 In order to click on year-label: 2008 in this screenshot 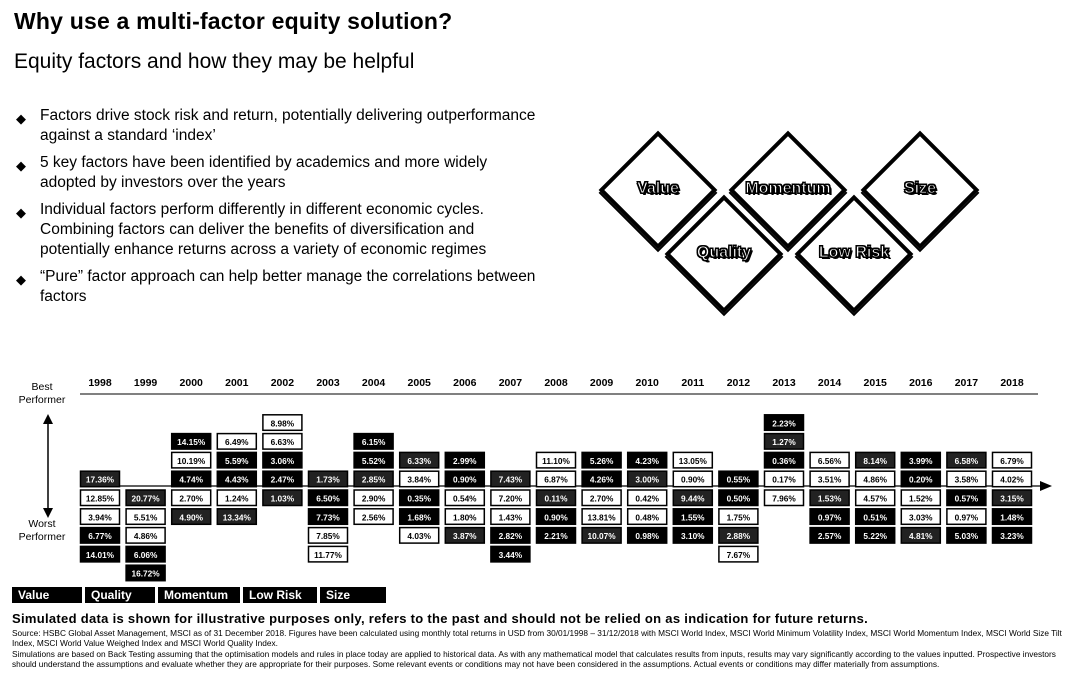, I will do `click(556, 383)`.